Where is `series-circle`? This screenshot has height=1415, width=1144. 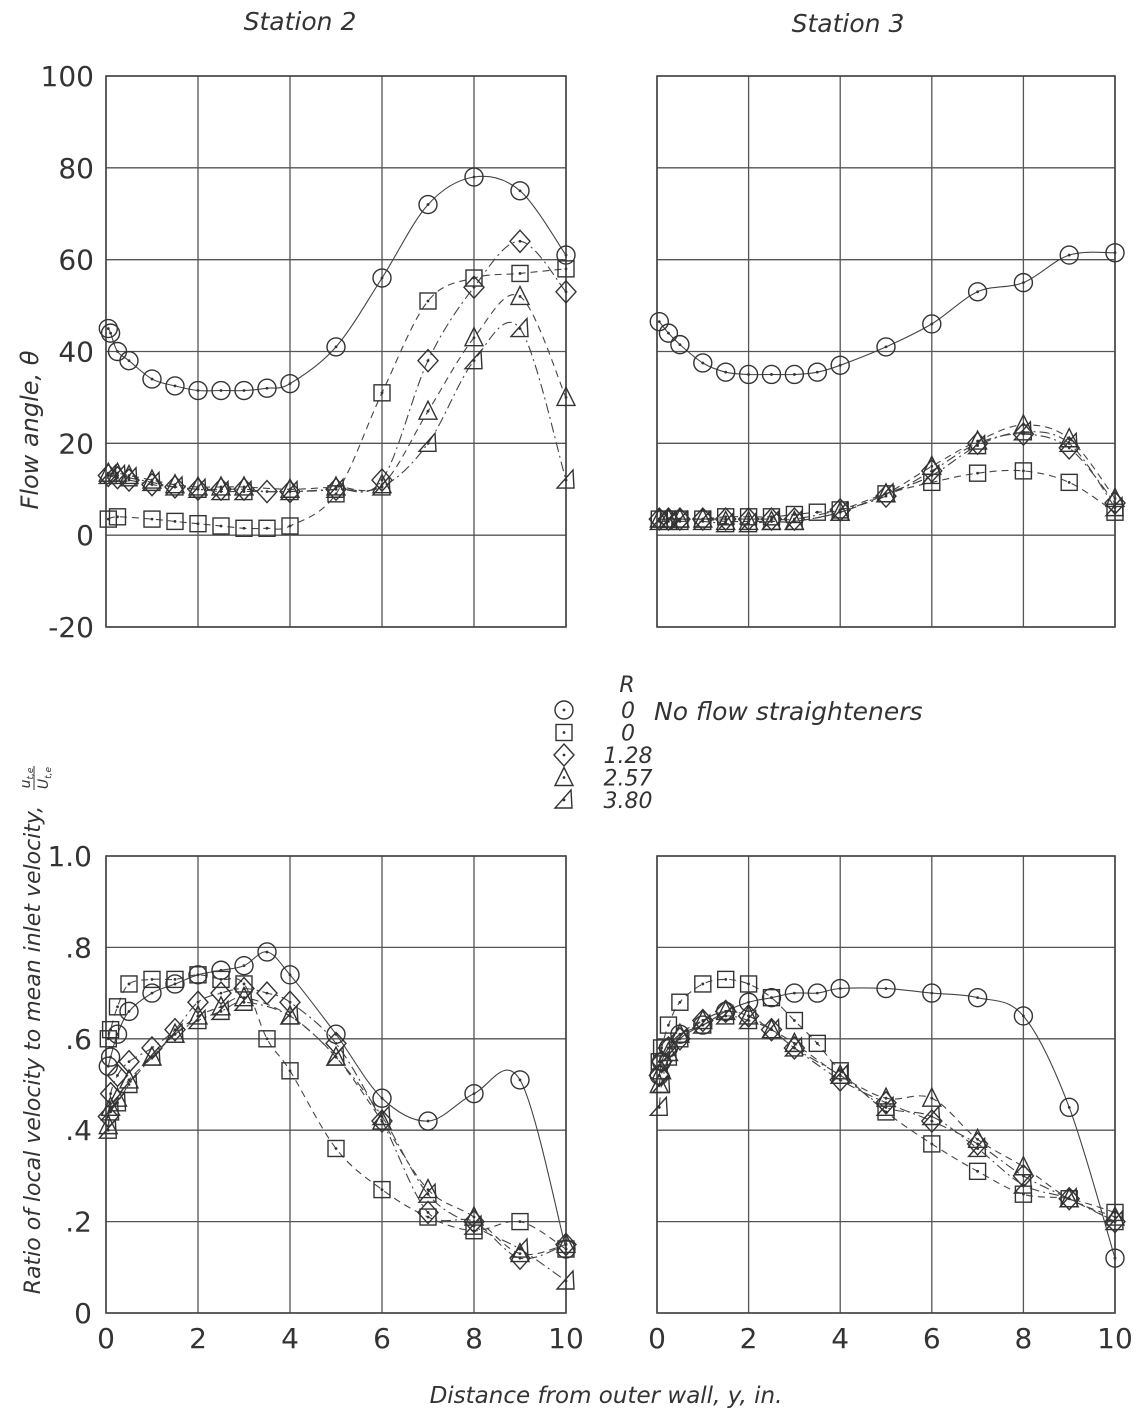 series-circle is located at coordinates (337, 284).